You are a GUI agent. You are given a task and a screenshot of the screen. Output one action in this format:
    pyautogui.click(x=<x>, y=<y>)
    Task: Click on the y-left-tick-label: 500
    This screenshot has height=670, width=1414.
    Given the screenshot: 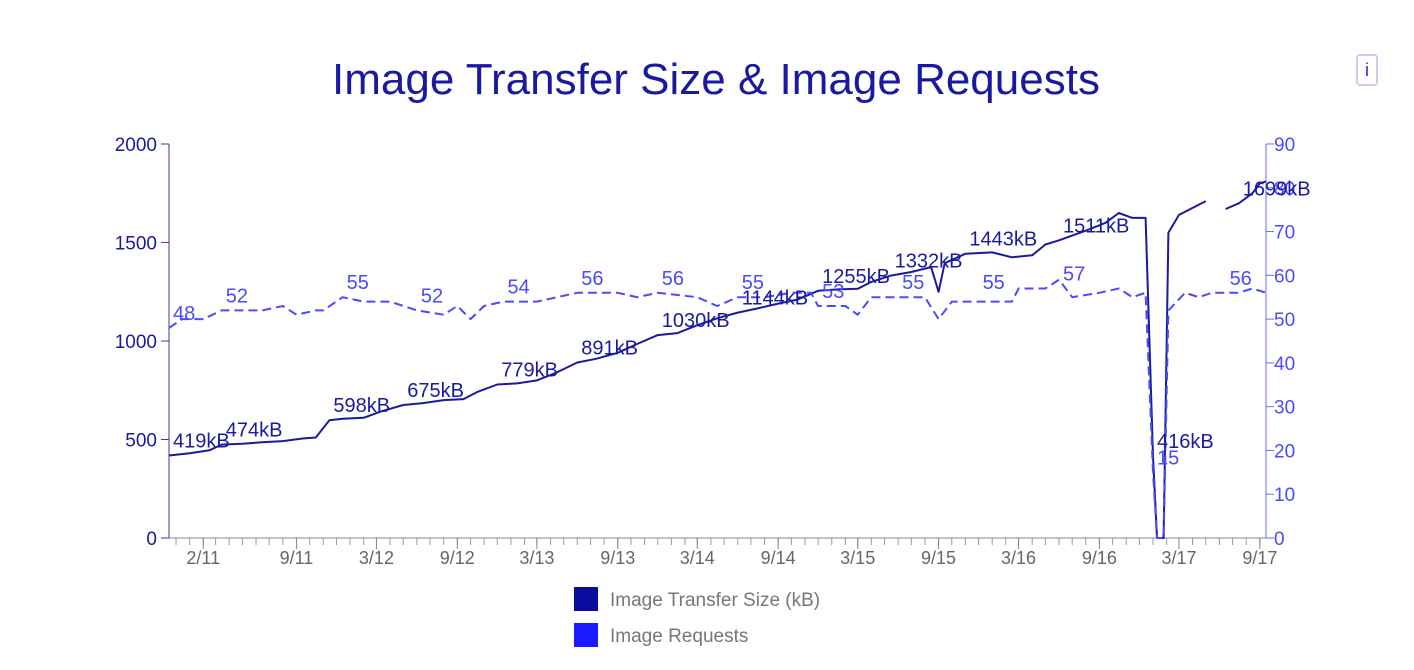 What is the action you would take?
    pyautogui.click(x=141, y=441)
    